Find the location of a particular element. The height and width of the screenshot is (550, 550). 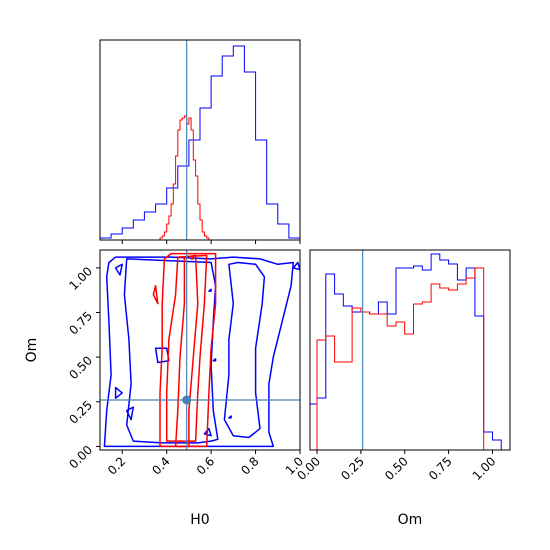

h0-histogram-red-series is located at coordinates (185, 178).